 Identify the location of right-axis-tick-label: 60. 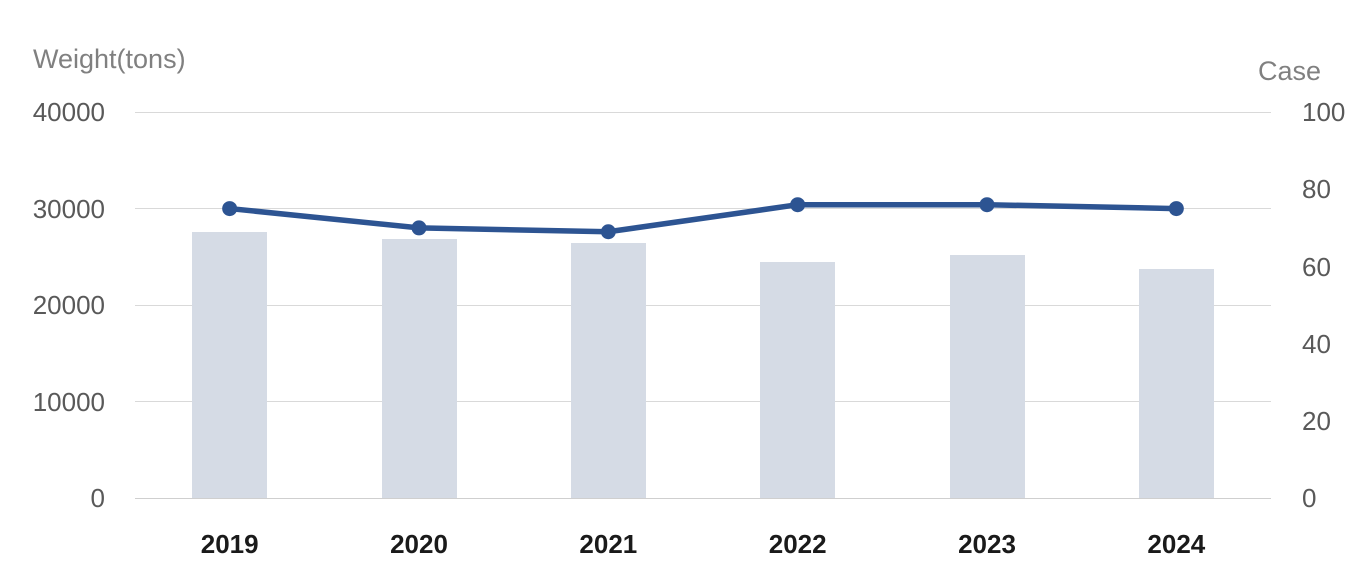
(1316, 266).